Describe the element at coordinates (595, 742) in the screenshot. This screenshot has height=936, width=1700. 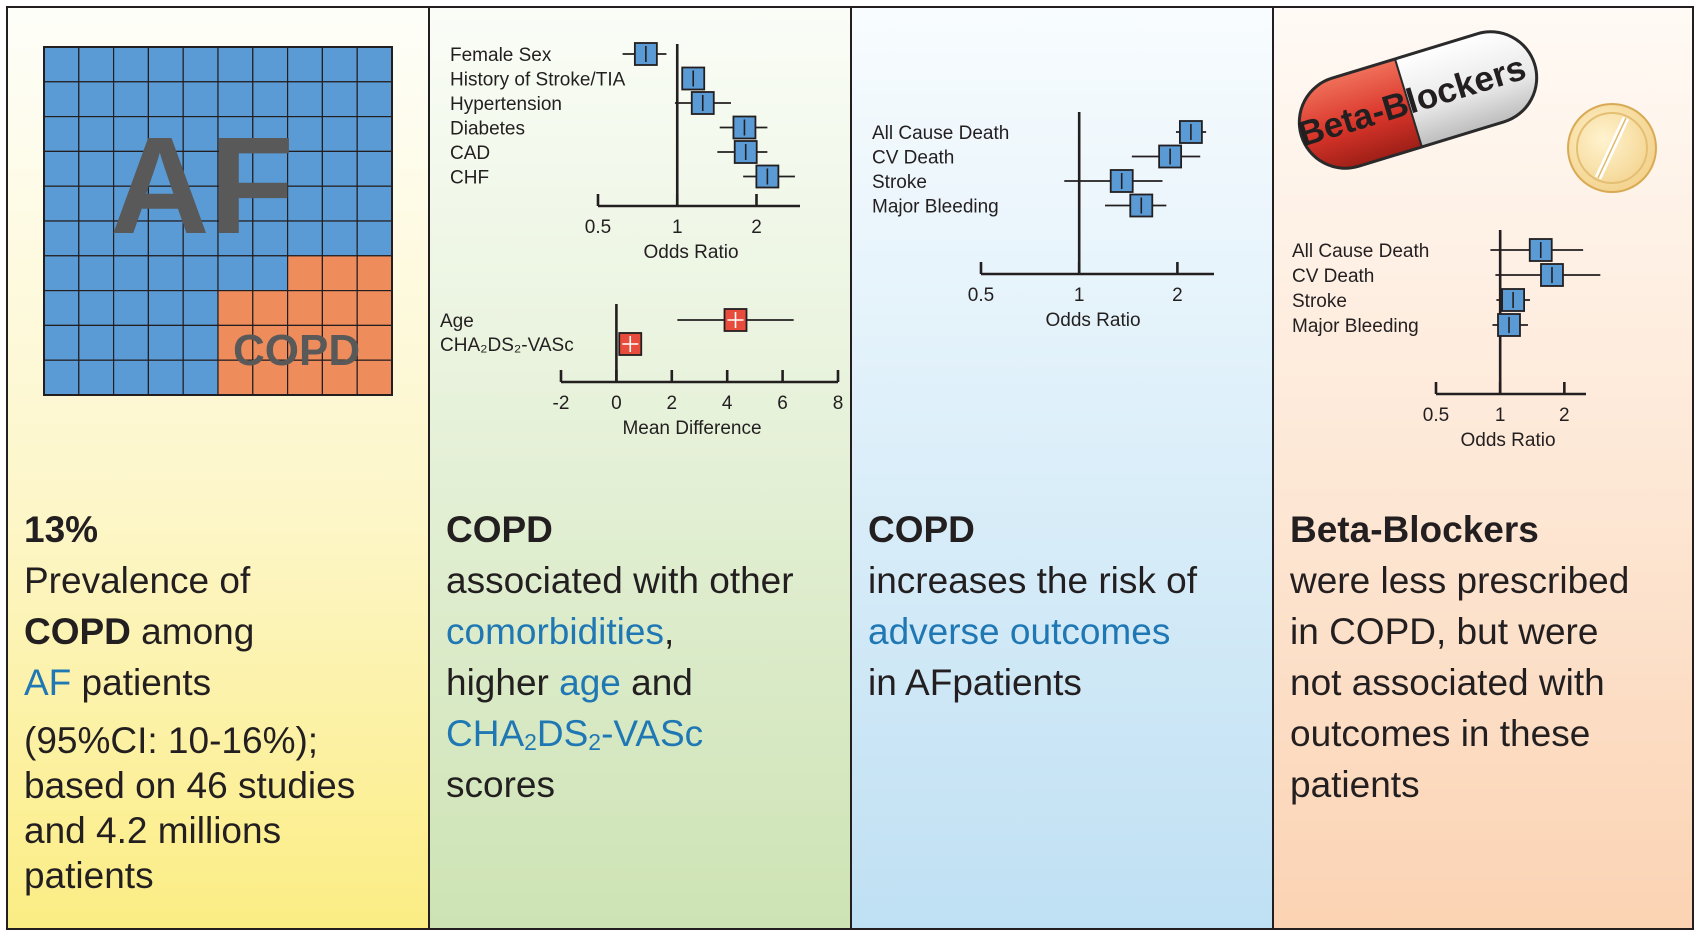
I see `score-sub-2: 2` at that location.